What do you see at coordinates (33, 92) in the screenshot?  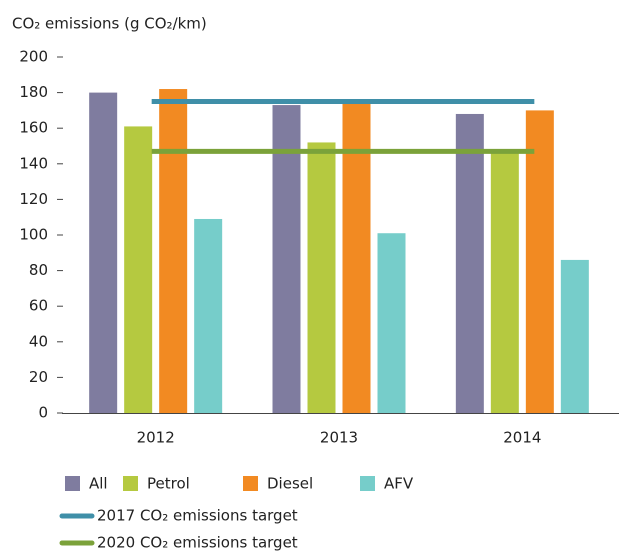 I see `y-tick-label: 180` at bounding box center [33, 92].